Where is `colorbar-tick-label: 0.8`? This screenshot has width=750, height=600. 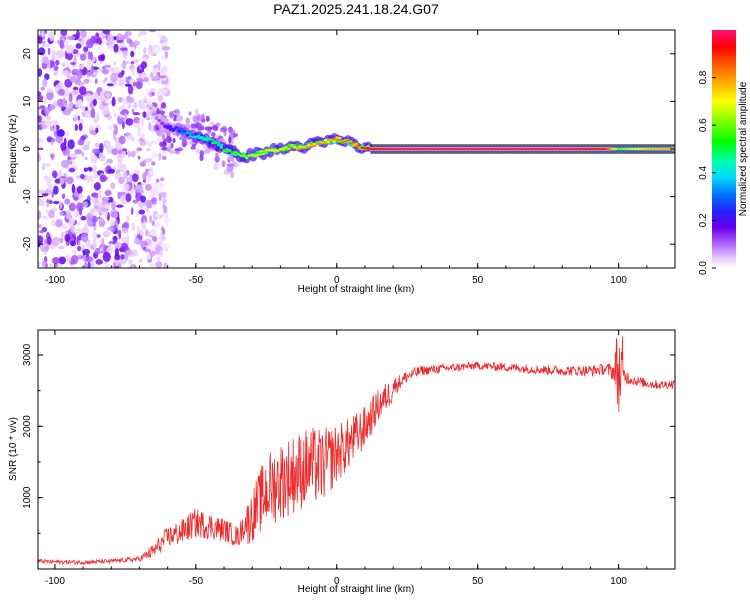
colorbar-tick-label: 0.8 is located at coordinates (703, 77).